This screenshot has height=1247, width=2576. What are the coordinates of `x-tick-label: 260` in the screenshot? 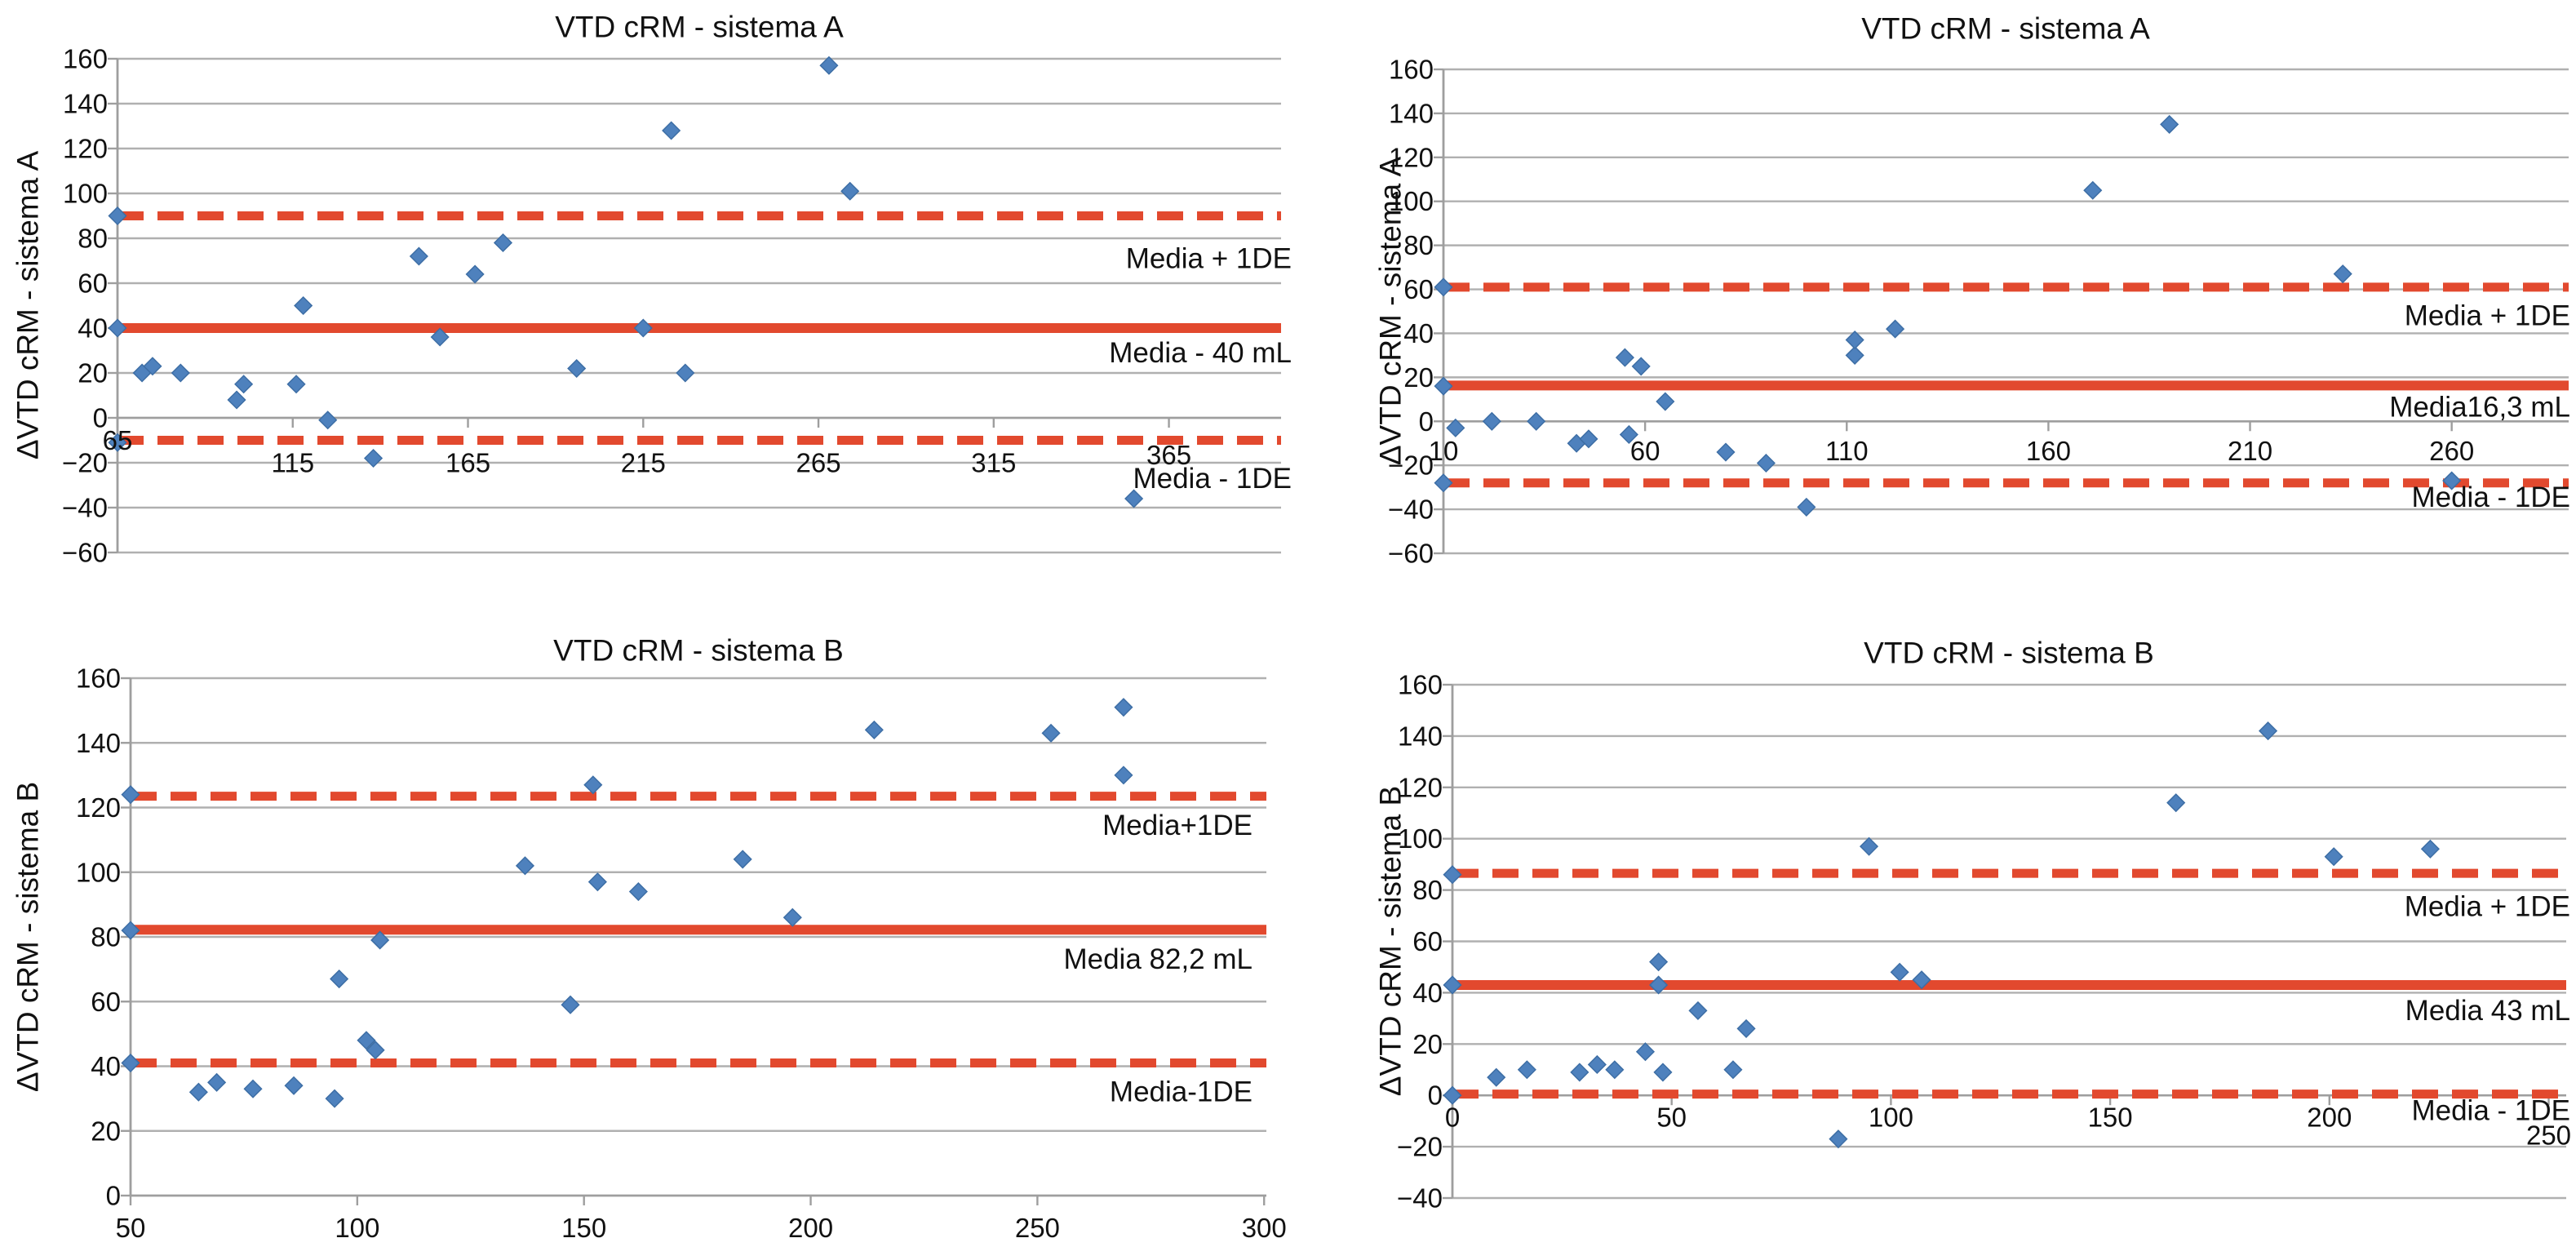 It's located at (2451, 451).